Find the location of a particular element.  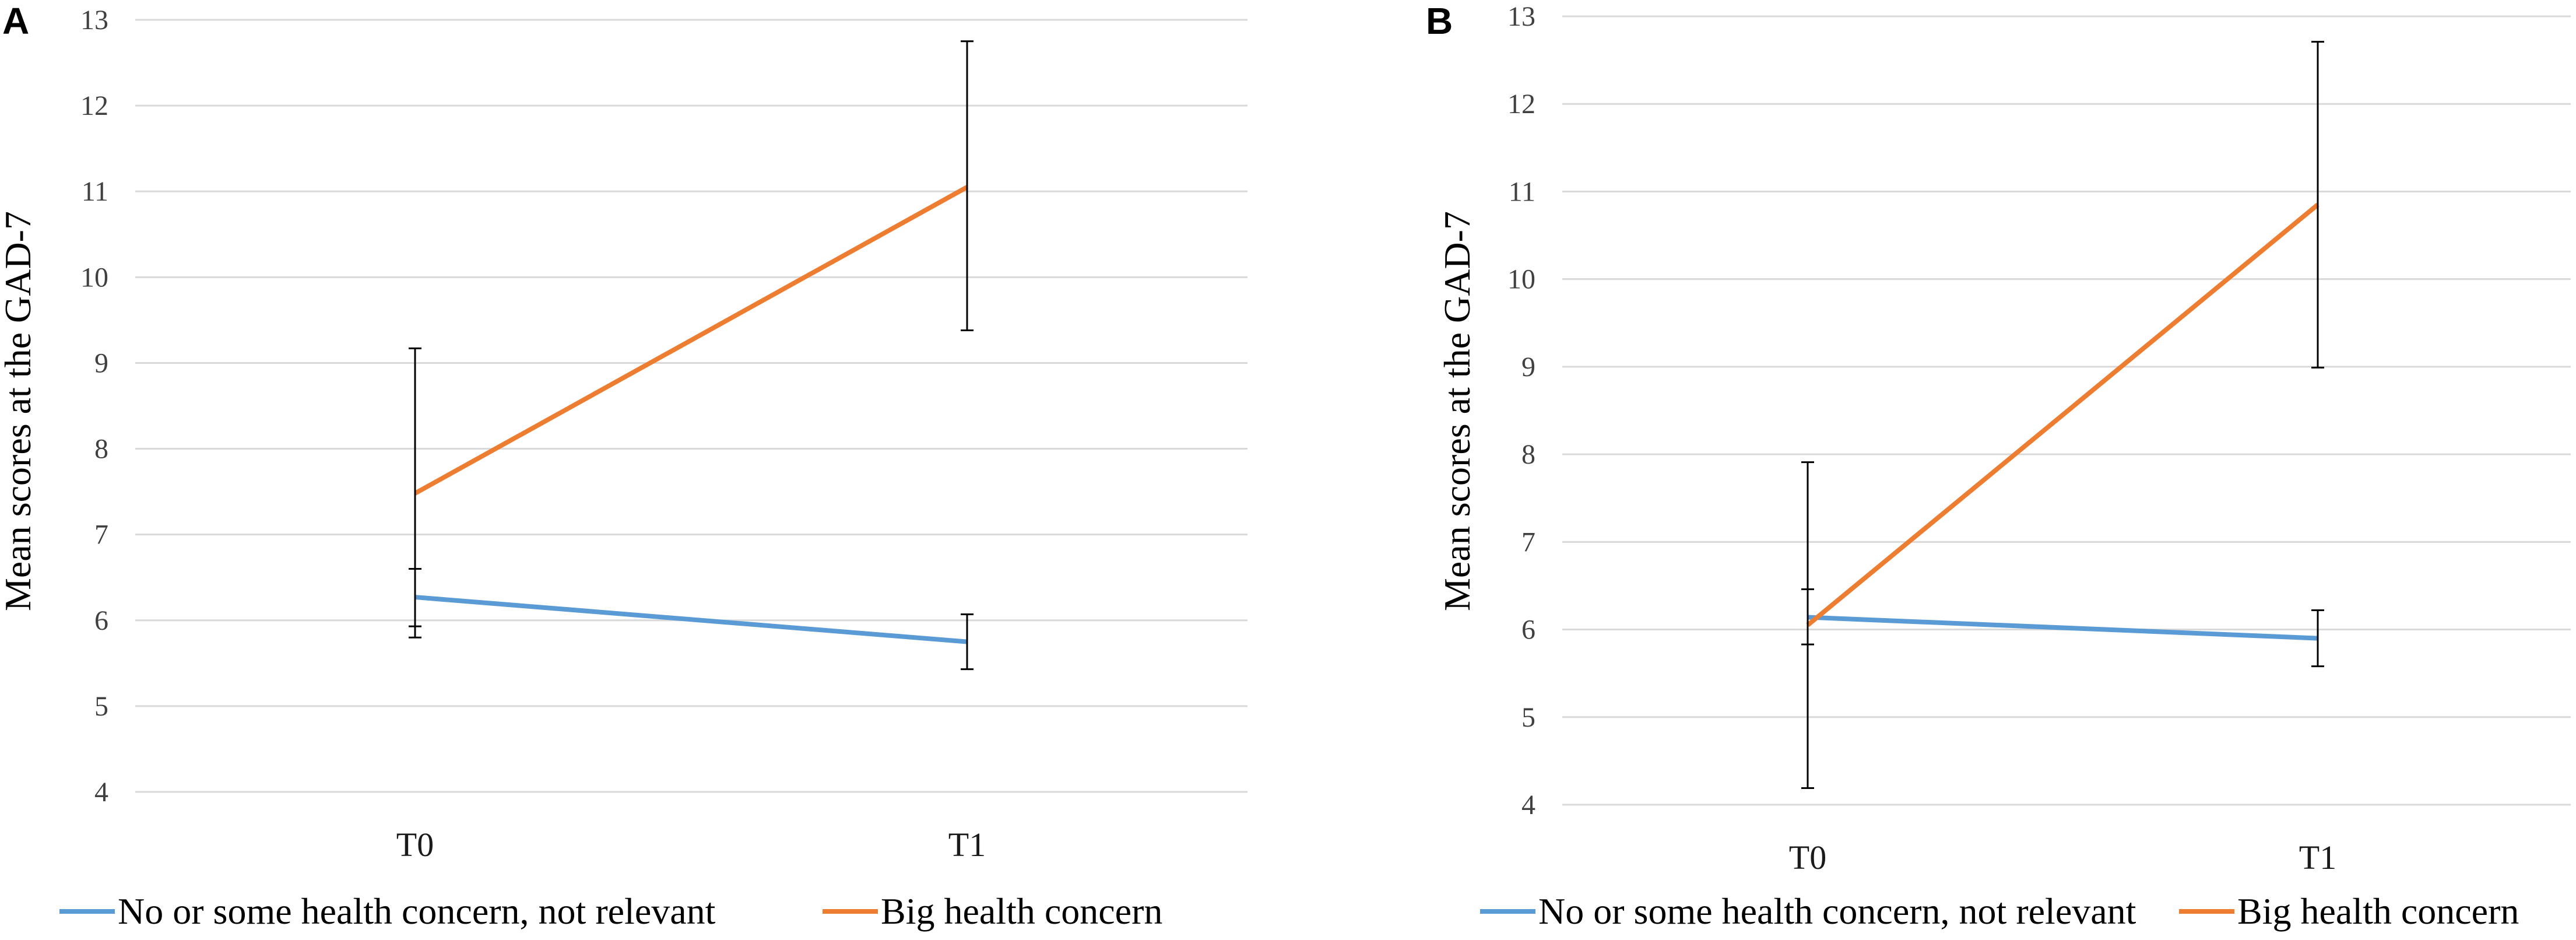

panel-label: B is located at coordinates (1439, 21).